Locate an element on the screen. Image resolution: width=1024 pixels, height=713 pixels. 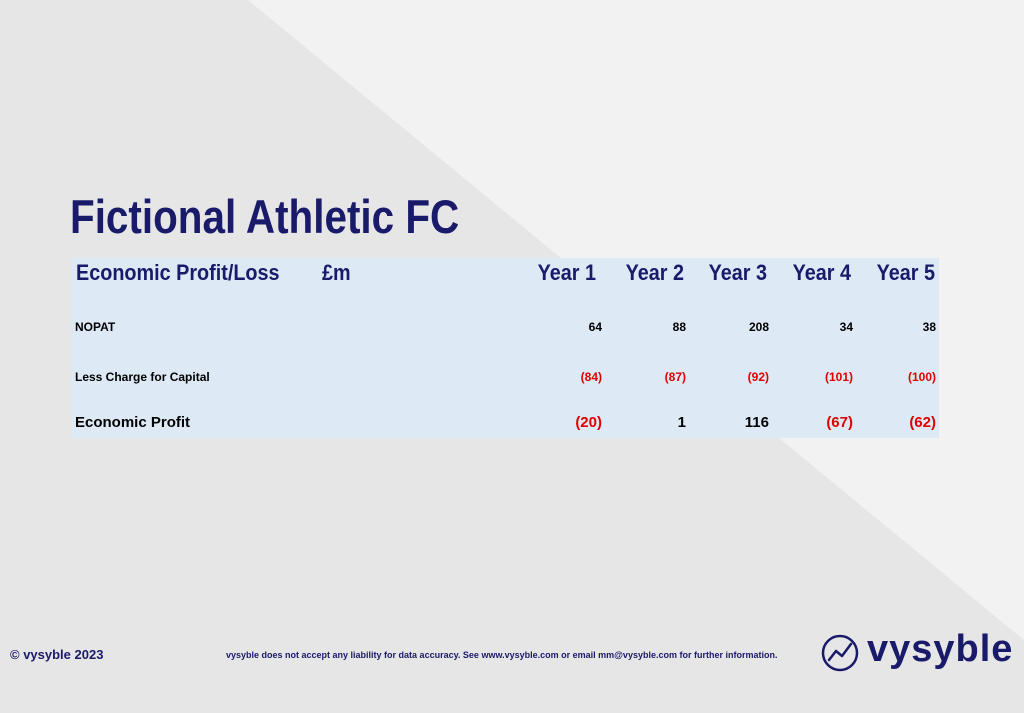
header-year-3: Year 3 is located at coordinates (737, 272).